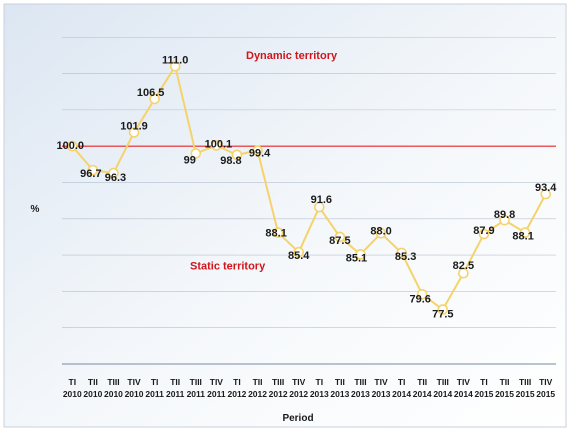 Image resolution: width=570 pixels, height=431 pixels. I want to click on data-label: 100.0, so click(71, 146).